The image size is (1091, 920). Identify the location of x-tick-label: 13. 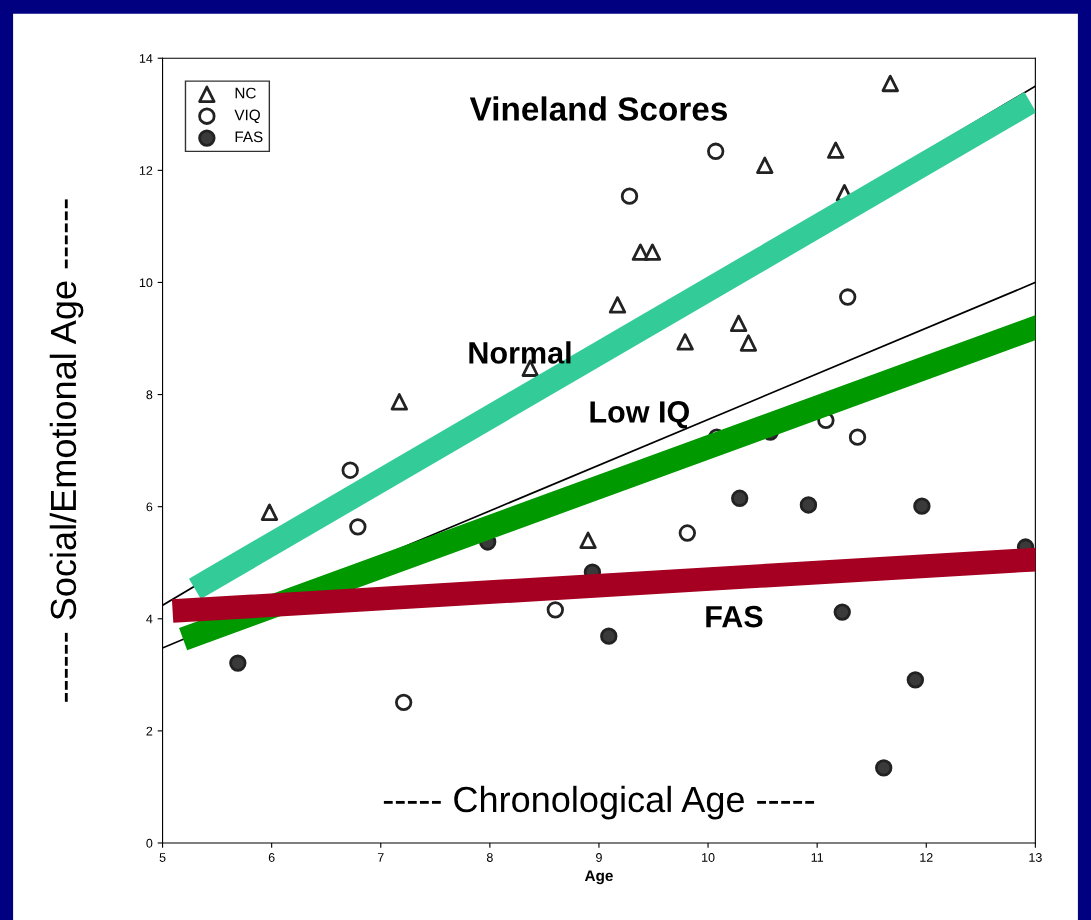
(1035, 857).